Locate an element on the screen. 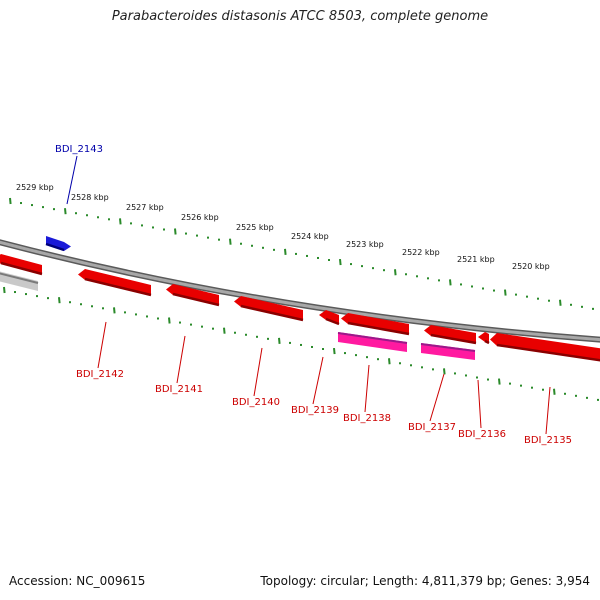 The width and height of the screenshot is (600, 600). gene-BDI_2142-body is located at coordinates (114, 282).